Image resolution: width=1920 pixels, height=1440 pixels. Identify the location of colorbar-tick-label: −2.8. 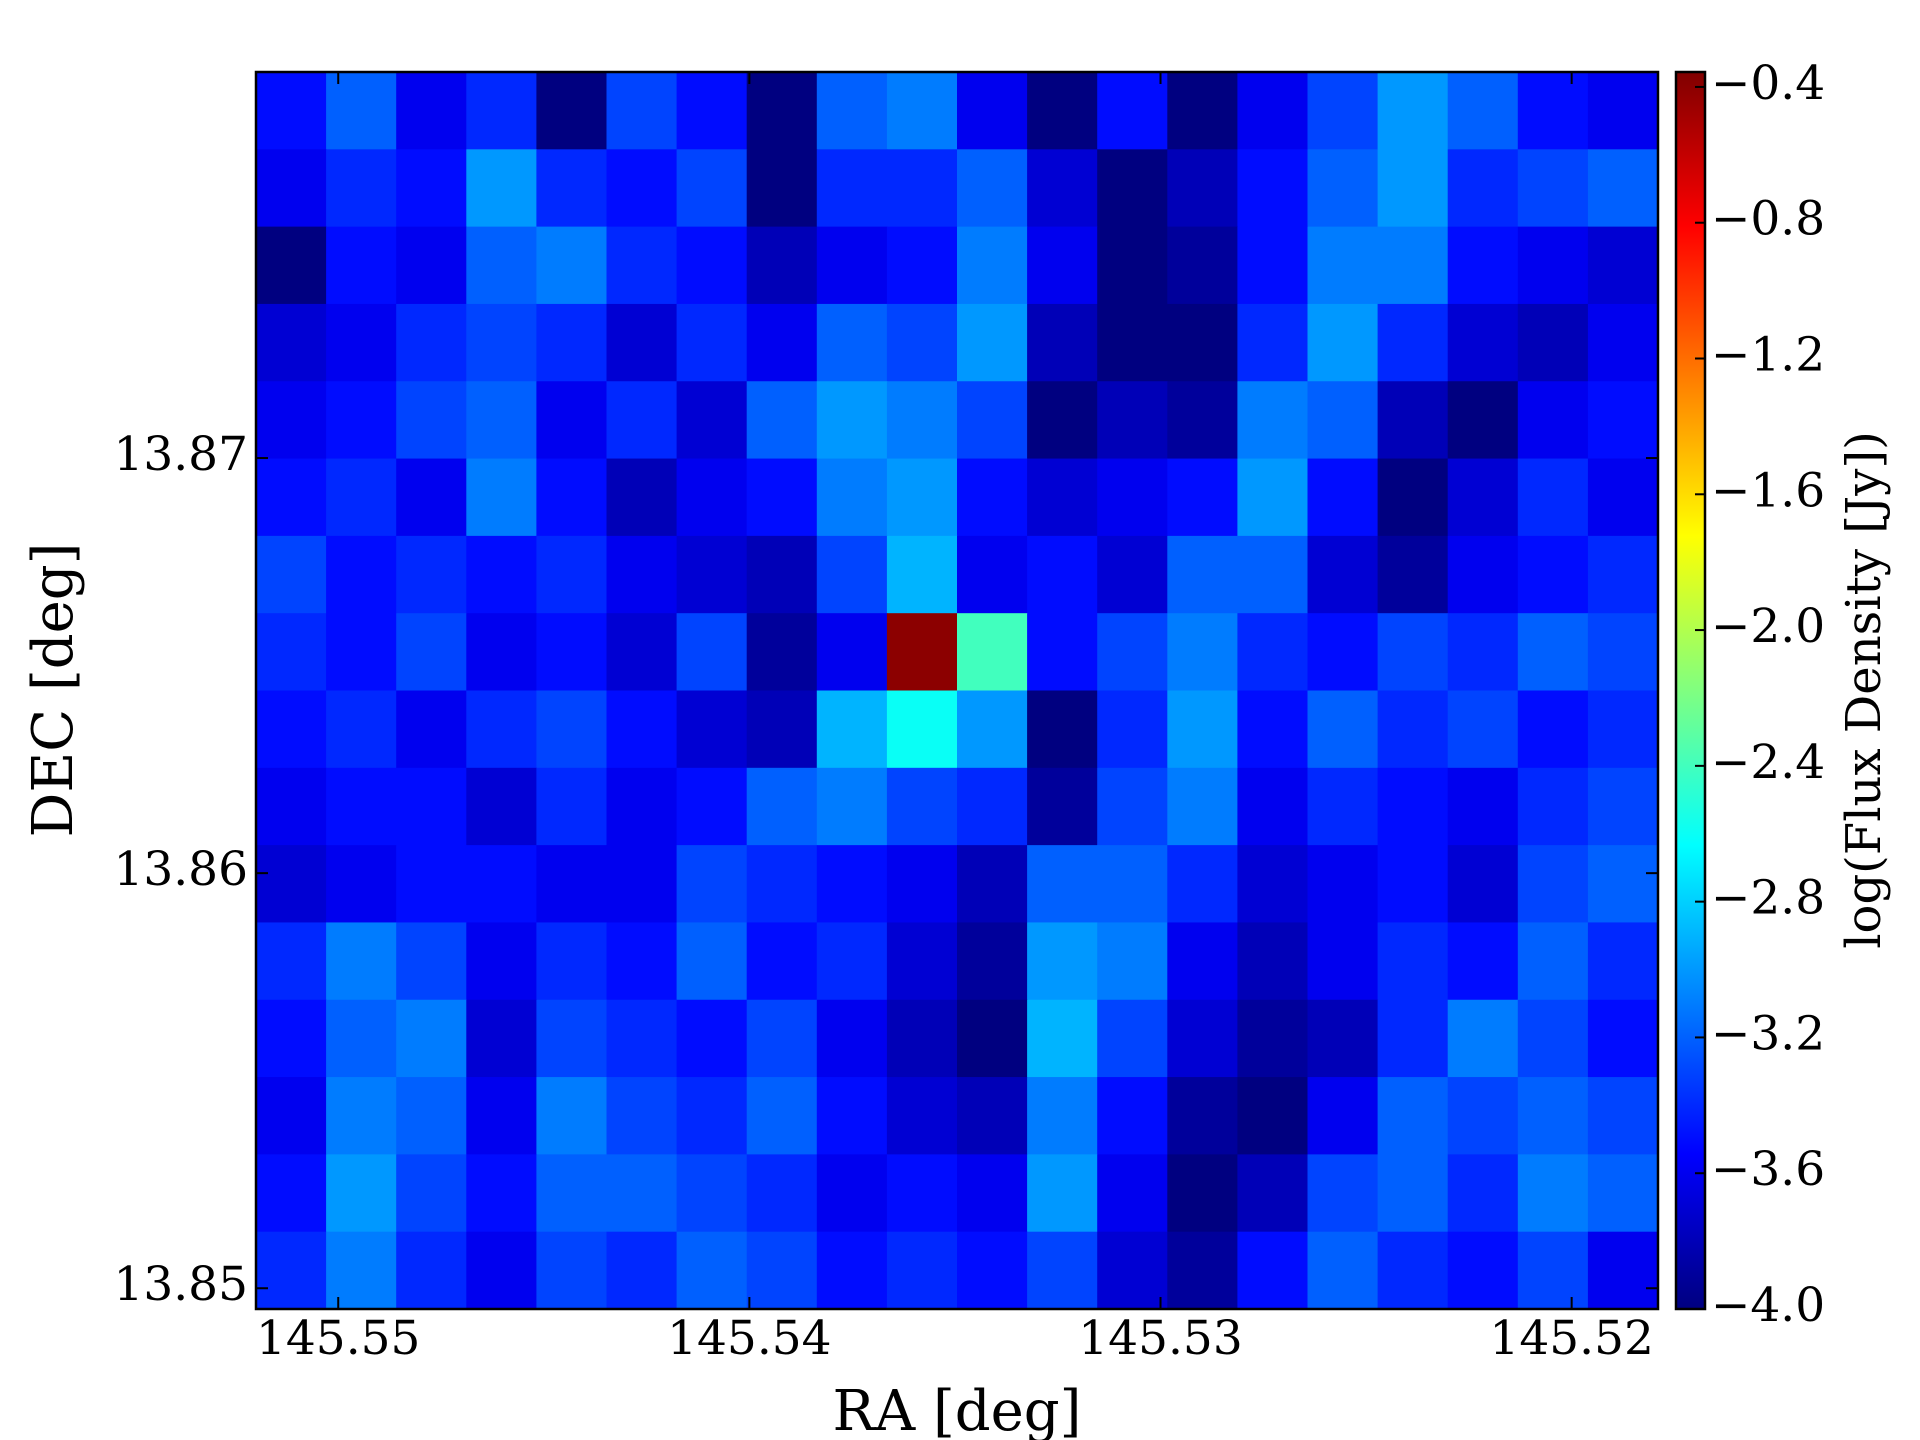
(1768, 898).